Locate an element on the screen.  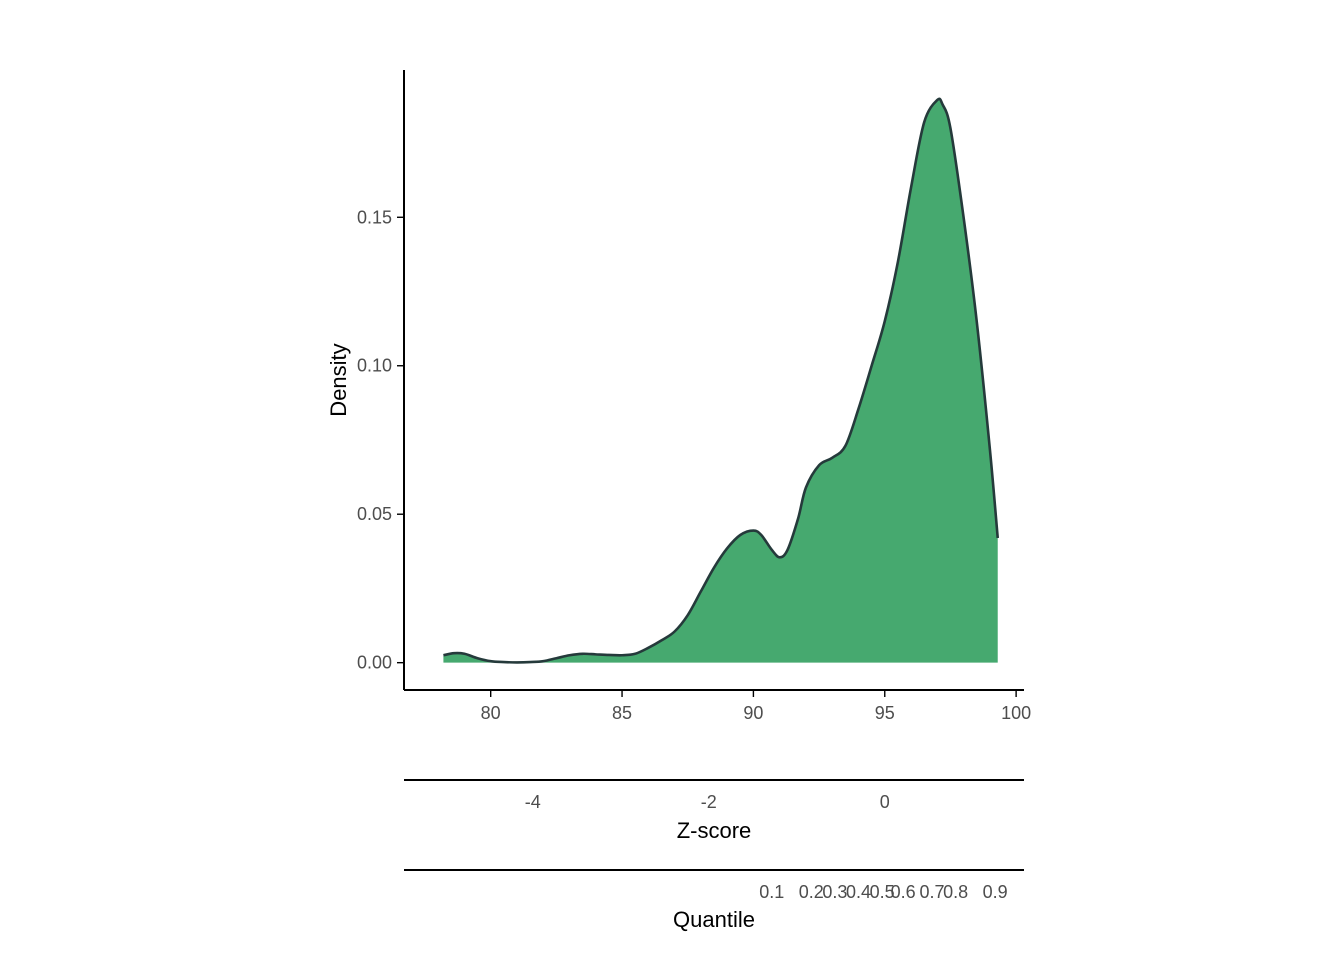
quantile-tick-label: 0.7 is located at coordinates (932, 892).